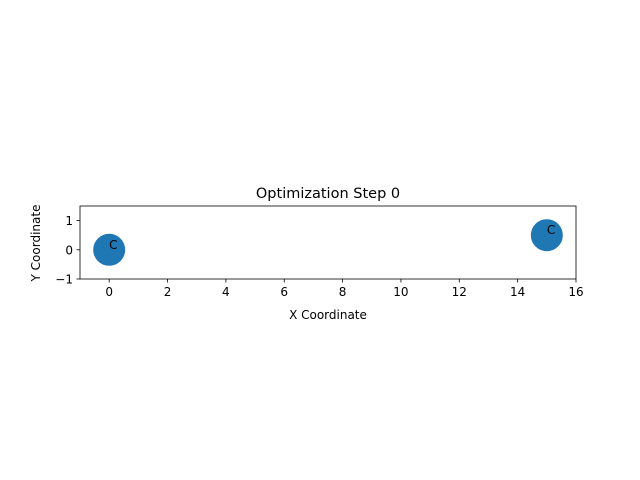 Image resolution: width=640 pixels, height=480 pixels. What do you see at coordinates (551, 230) in the screenshot?
I see `point-label-1: C` at bounding box center [551, 230].